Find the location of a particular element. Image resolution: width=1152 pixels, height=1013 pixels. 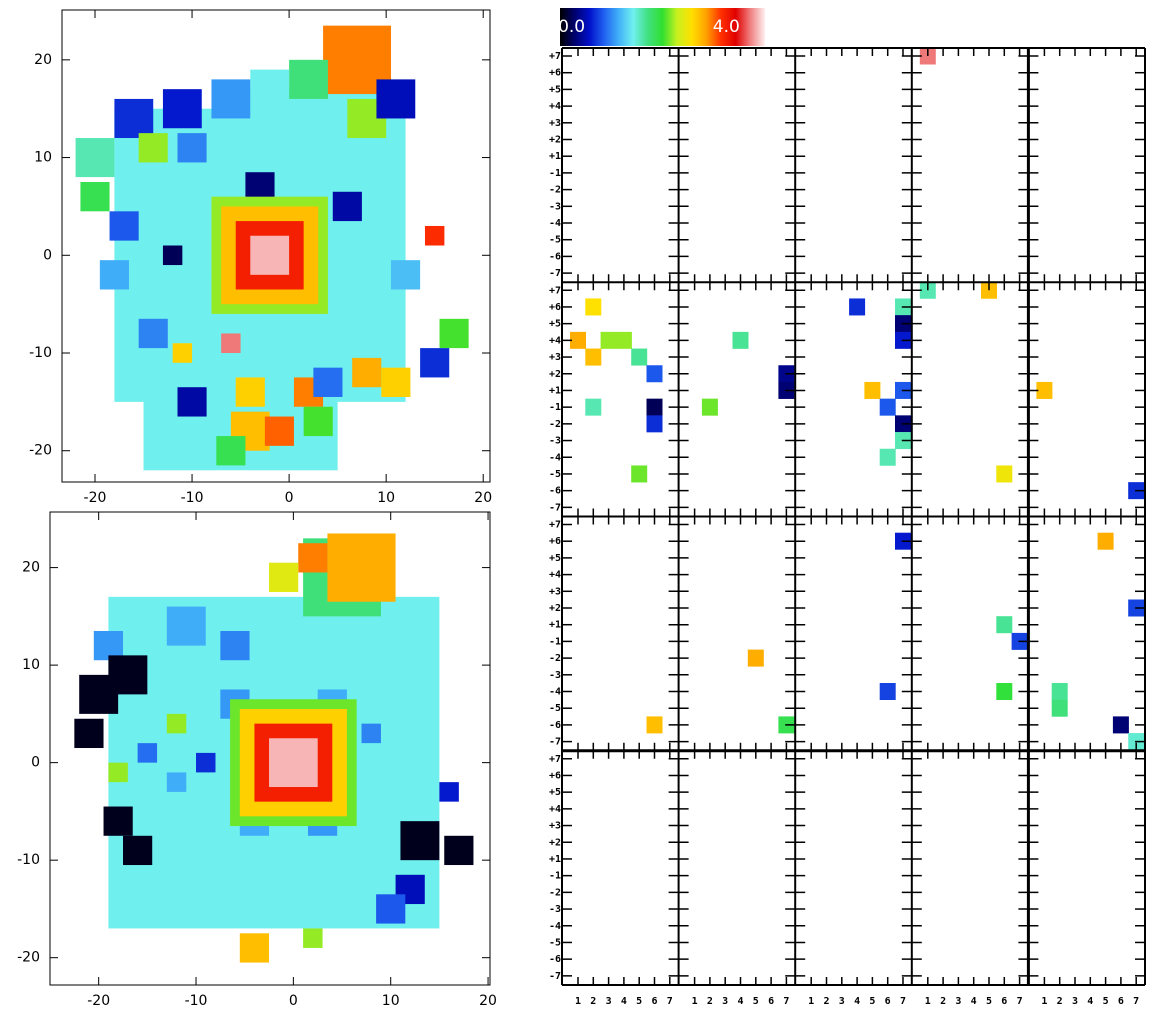

colorbar-label: 4.0 is located at coordinates (726, 27).